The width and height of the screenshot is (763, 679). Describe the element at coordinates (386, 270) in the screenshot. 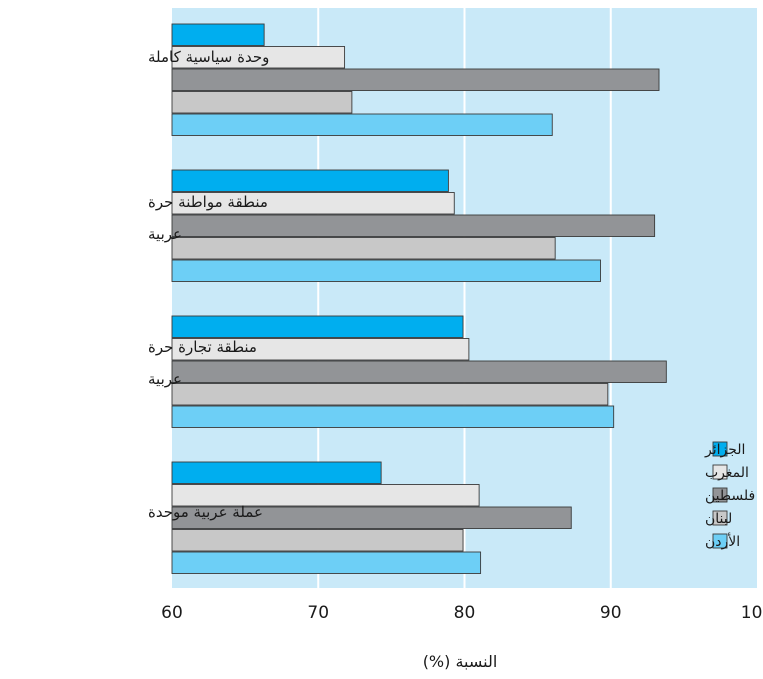

I see `bar-cat2-series5` at that location.